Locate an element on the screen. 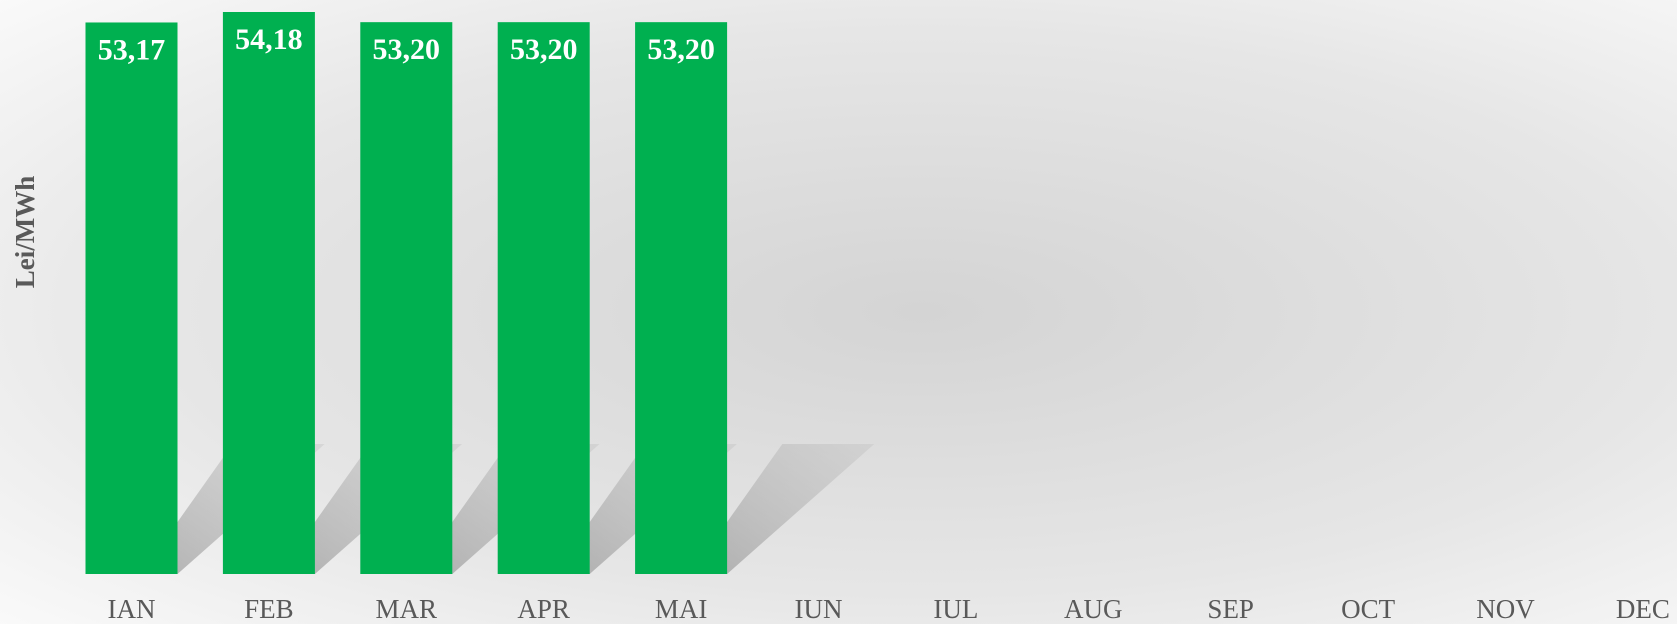 Image resolution: width=1677 pixels, height=624 pixels. x-tick-label: MAR is located at coordinates (407, 609).